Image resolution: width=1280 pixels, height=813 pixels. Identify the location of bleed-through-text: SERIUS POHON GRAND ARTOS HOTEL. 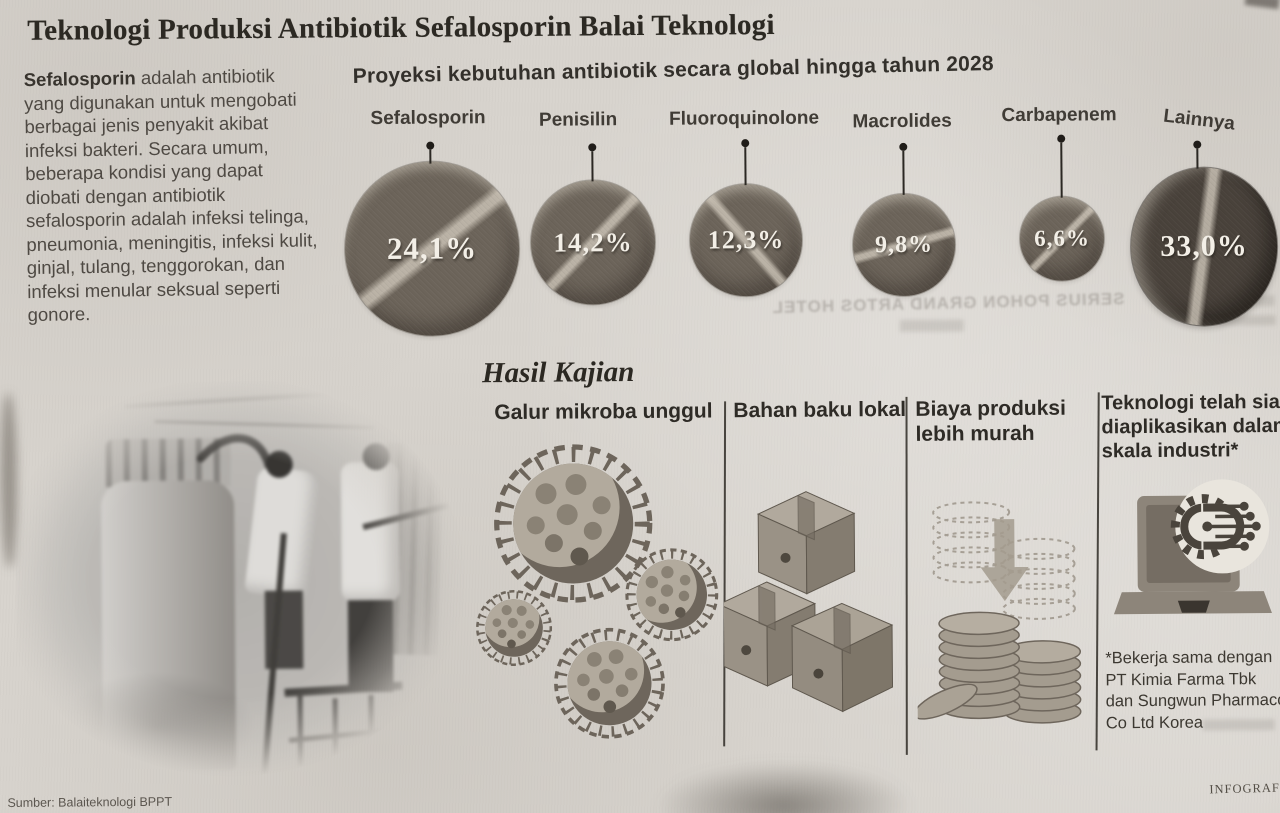
(948, 303).